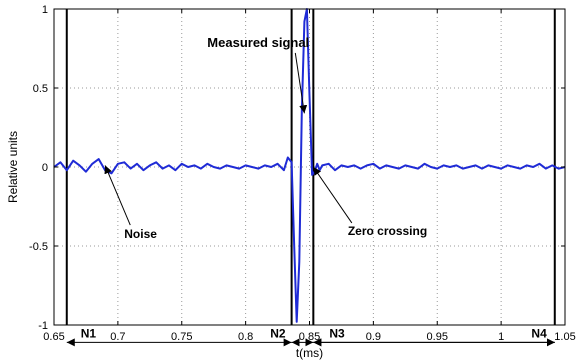 This screenshot has width=583, height=363. Describe the element at coordinates (40, 89) in the screenshot. I see `y-tick-label: 0.5` at that location.